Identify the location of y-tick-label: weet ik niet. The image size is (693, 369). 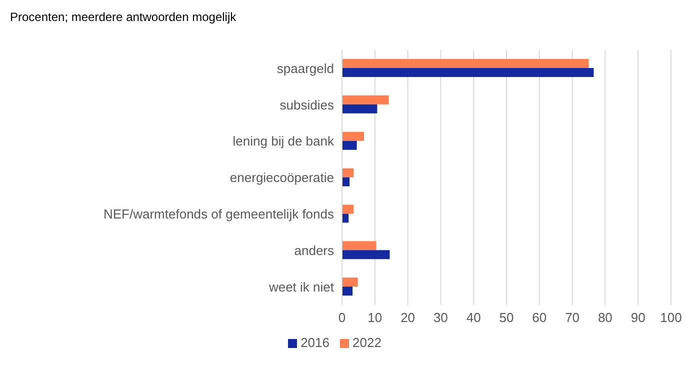
(301, 286).